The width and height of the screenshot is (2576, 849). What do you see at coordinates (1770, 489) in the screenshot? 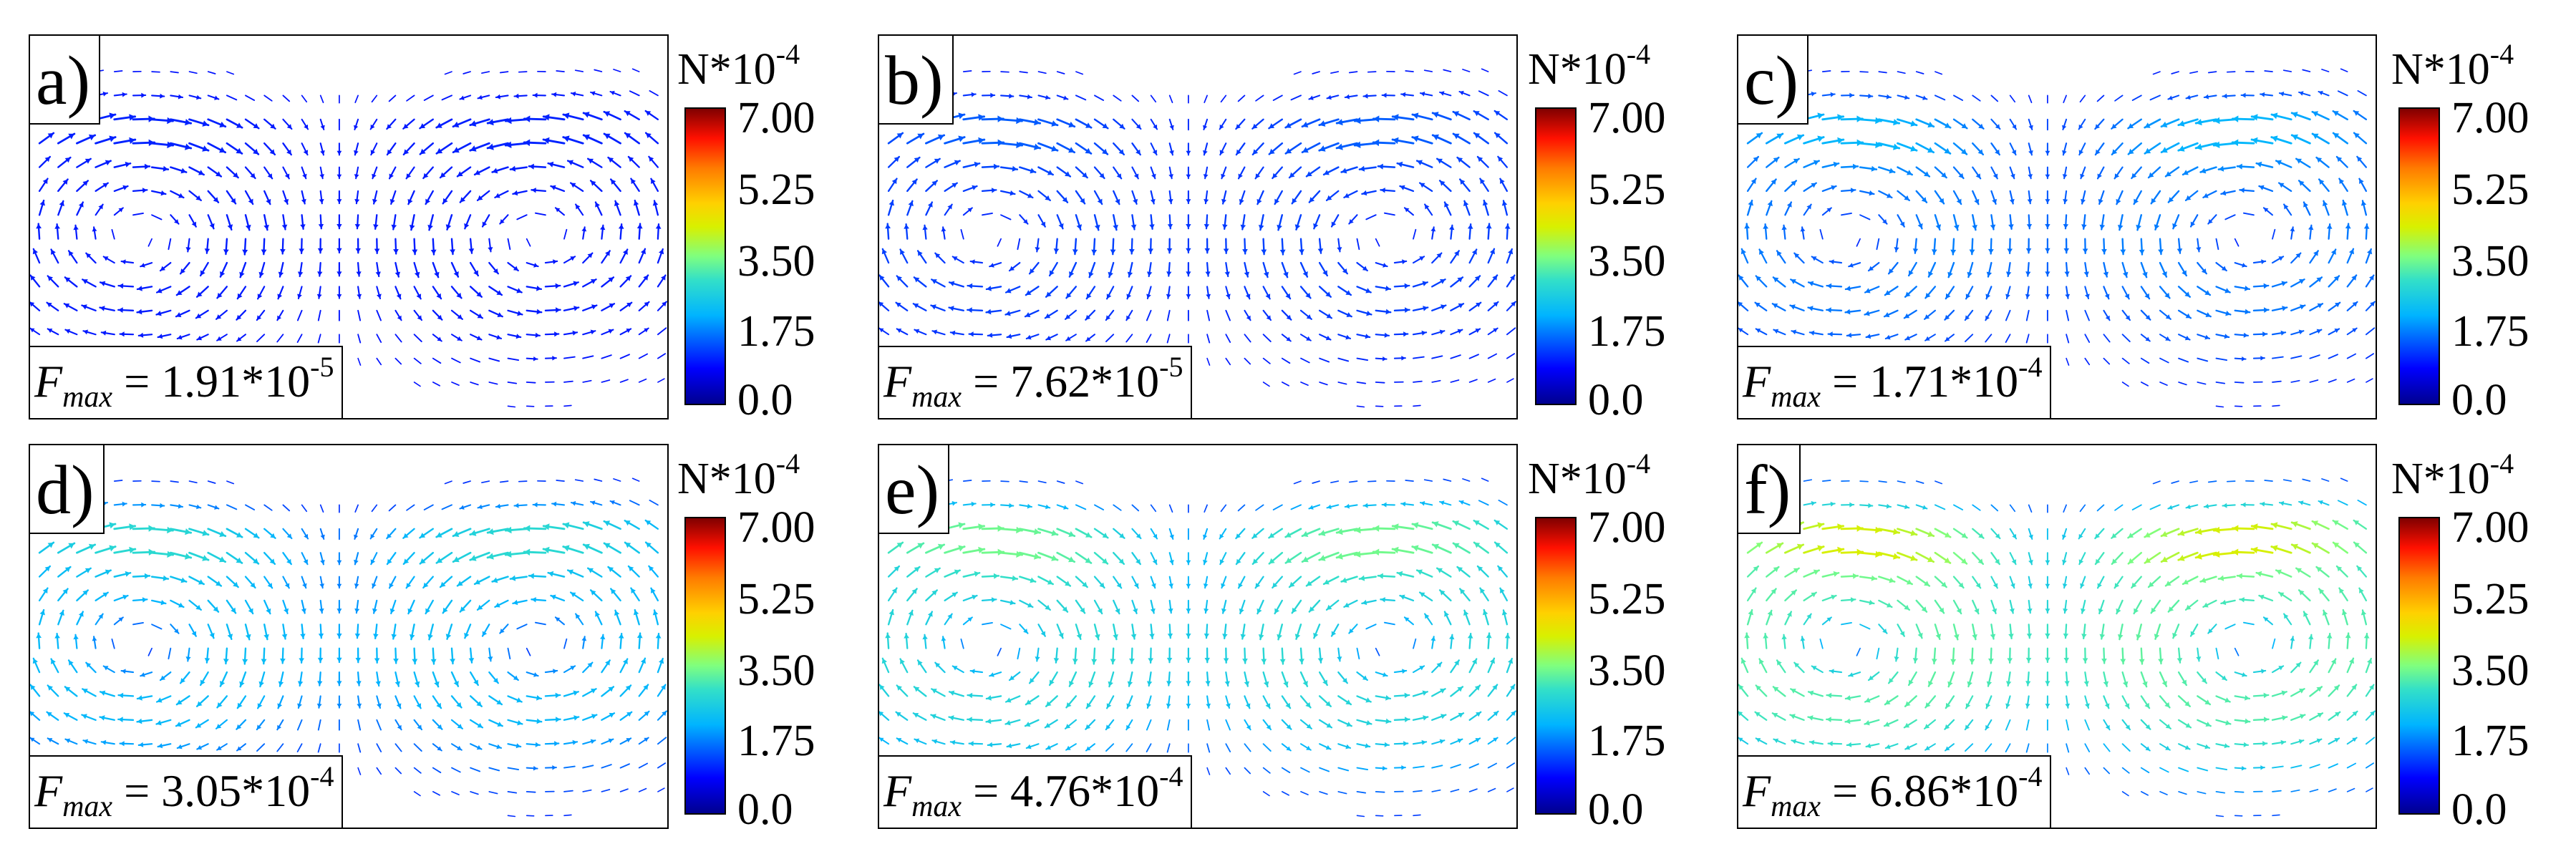
I see `panel-label-f: f)` at bounding box center [1770, 489].